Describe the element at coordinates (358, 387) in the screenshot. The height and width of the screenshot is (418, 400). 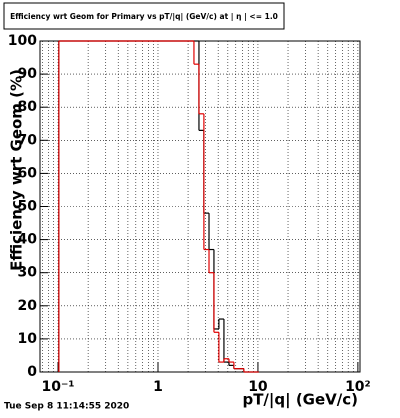
I see `x-tick-label: 10²` at that location.